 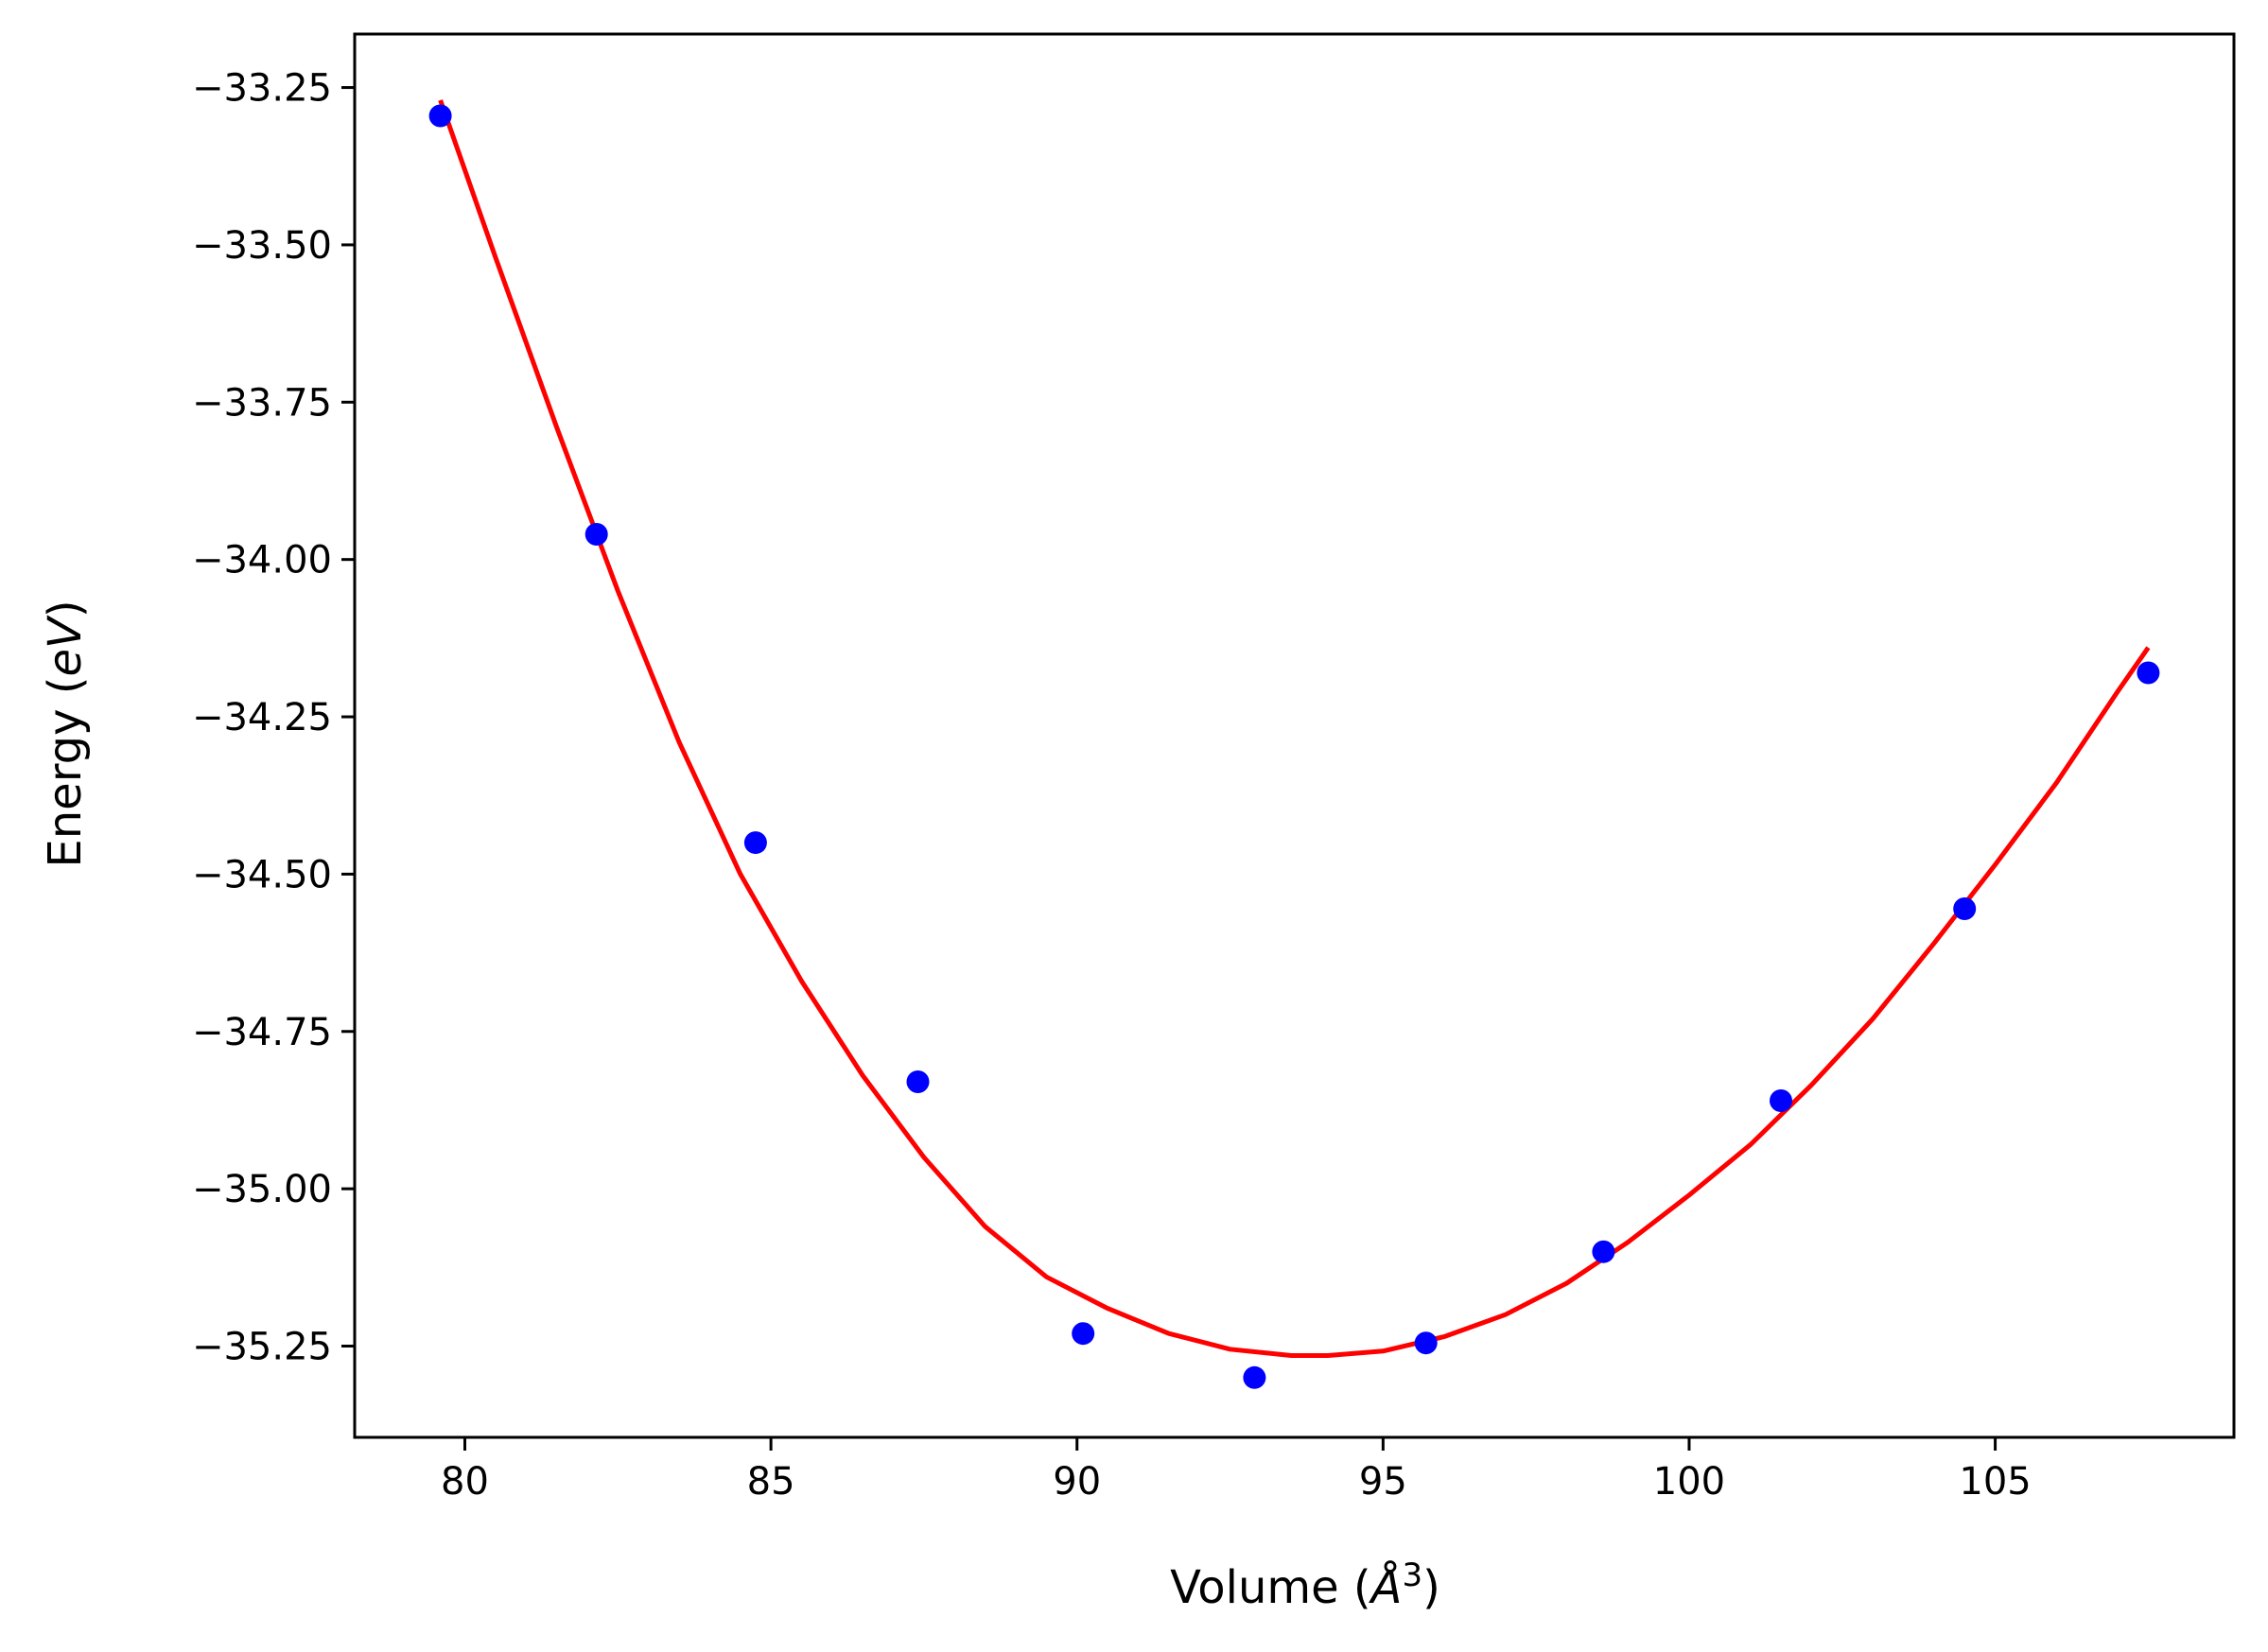 What do you see at coordinates (262, 1190) in the screenshot?
I see `y-tick-label: −35.00` at bounding box center [262, 1190].